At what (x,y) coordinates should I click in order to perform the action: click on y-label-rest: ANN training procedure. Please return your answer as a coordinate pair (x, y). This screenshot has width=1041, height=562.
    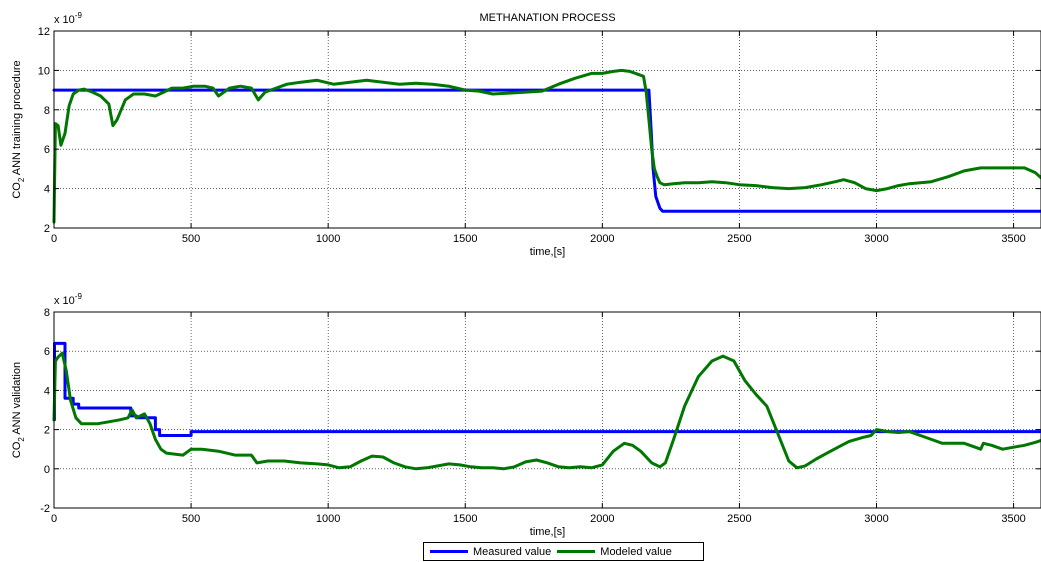
    Looking at the image, I should click on (17, 118).